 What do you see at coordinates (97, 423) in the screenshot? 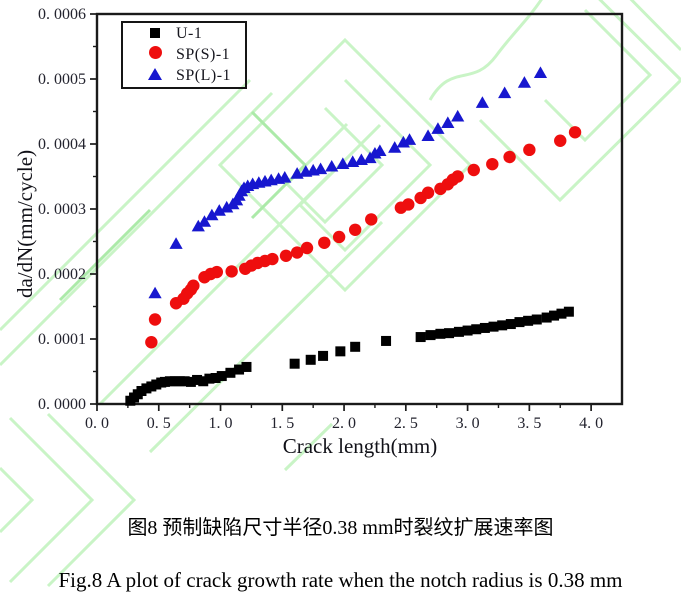
I see `x-tick-label: 0. 0` at bounding box center [97, 423].